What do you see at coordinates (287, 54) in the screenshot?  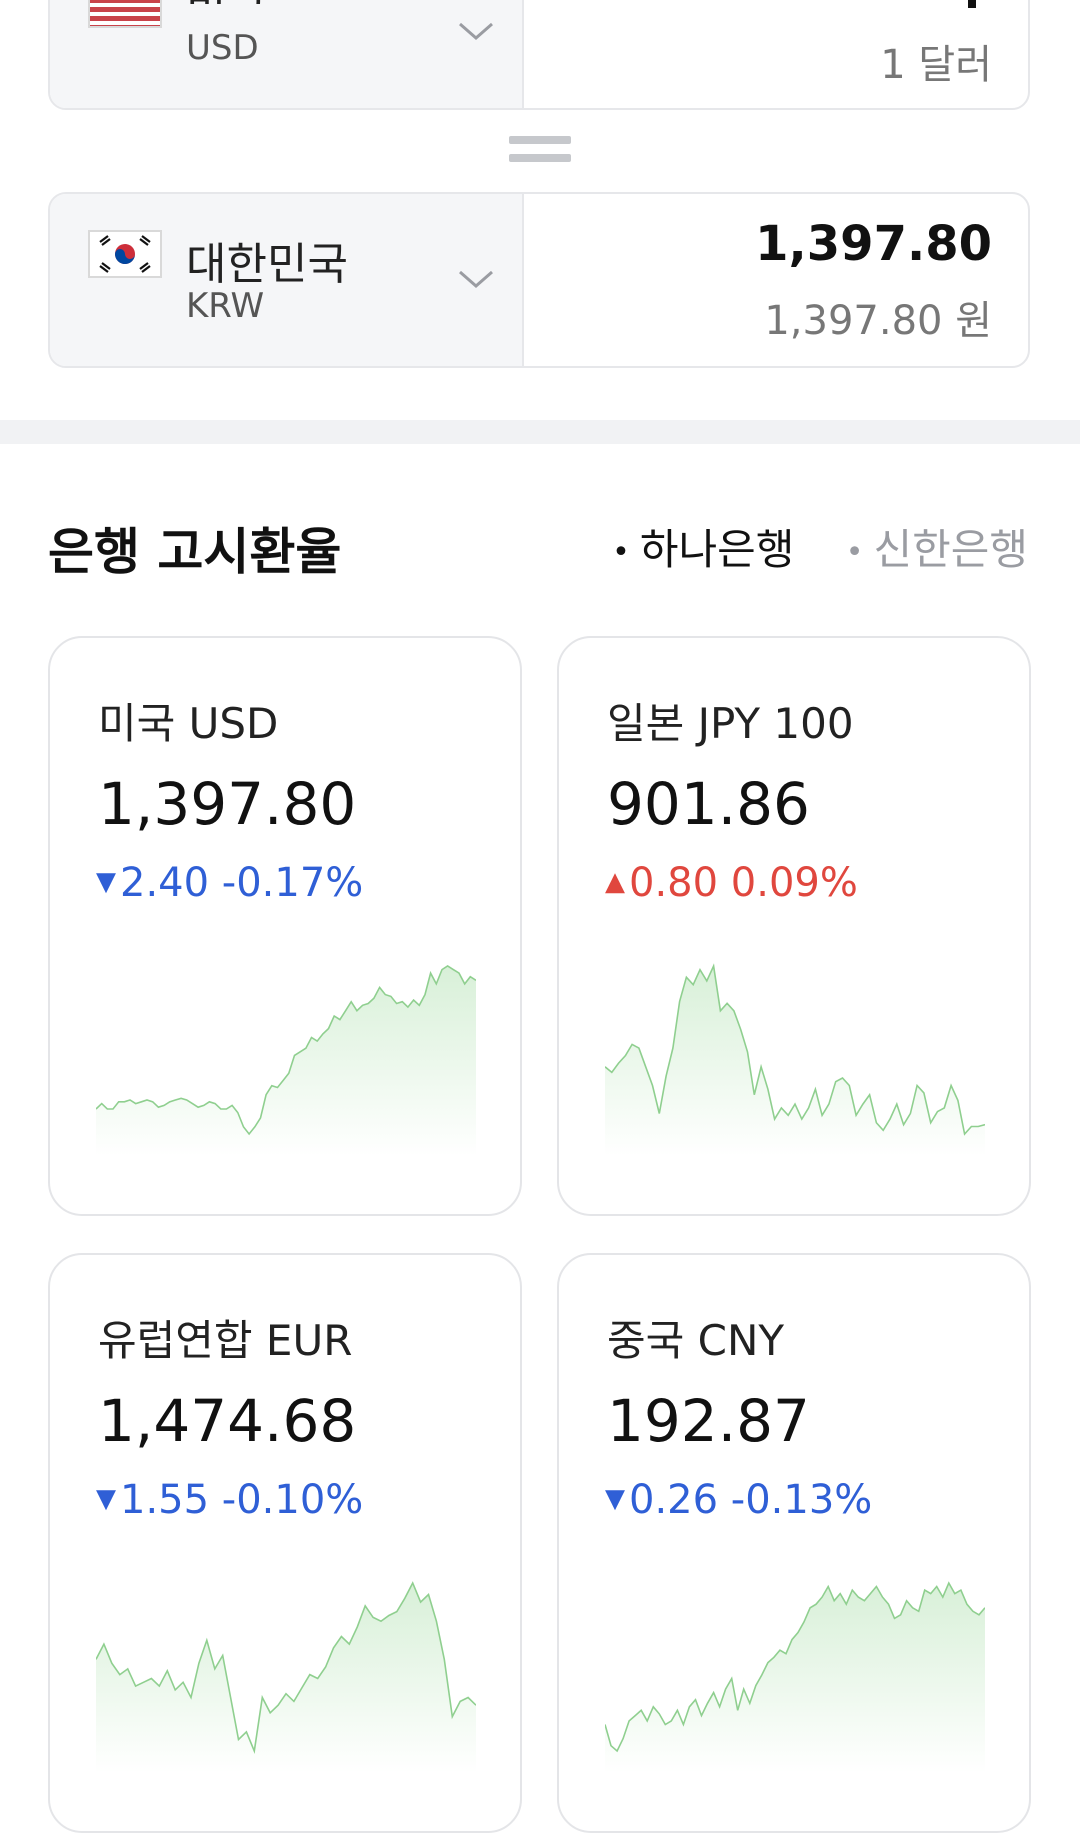 I see `from-currency-selector: 미국 USD` at bounding box center [287, 54].